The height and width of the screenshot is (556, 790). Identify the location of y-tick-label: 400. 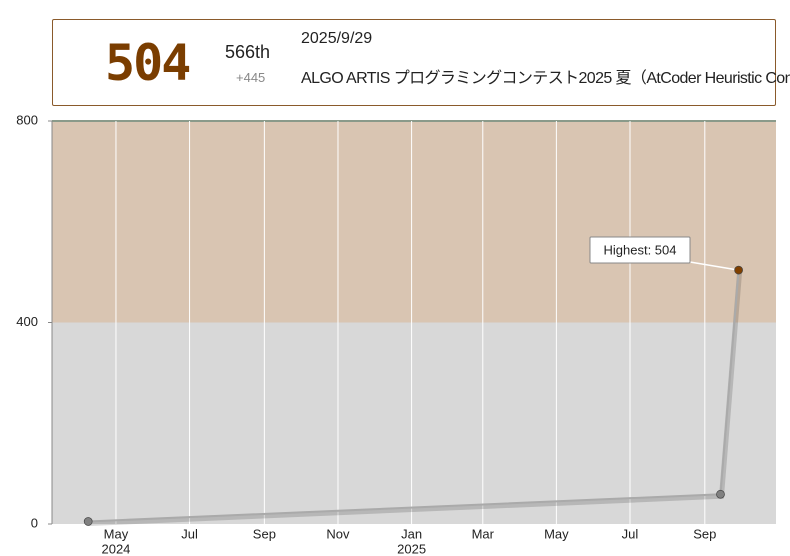
(27, 321).